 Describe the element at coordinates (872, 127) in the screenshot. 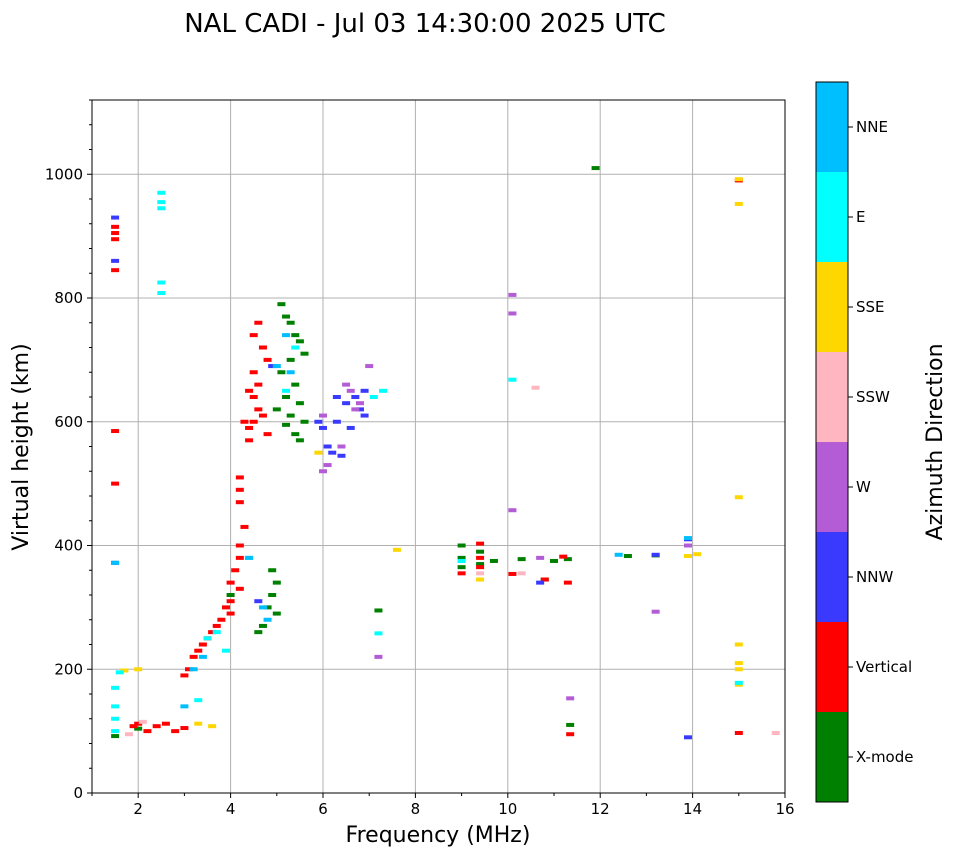

I see `colorbar-tick-label: NNE` at that location.